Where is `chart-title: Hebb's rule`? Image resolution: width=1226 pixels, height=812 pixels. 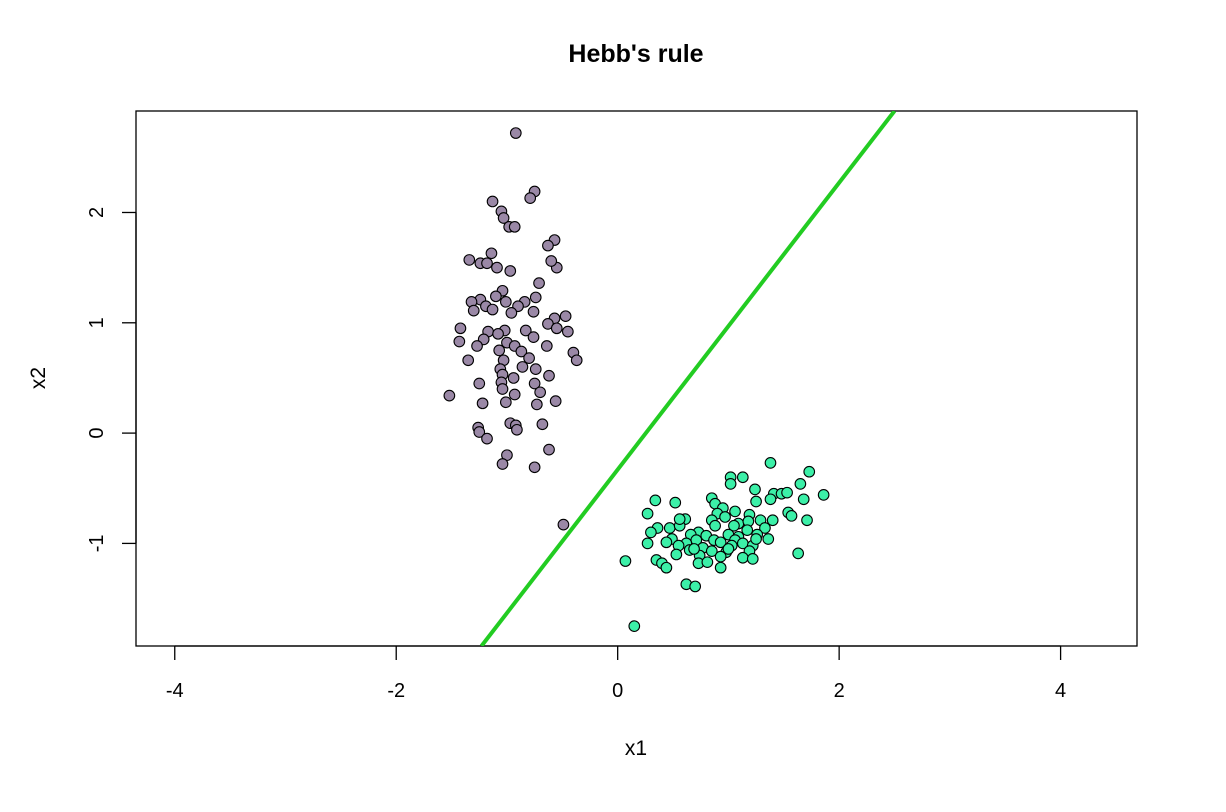
chart-title: Hebb's rule is located at coordinates (635, 54).